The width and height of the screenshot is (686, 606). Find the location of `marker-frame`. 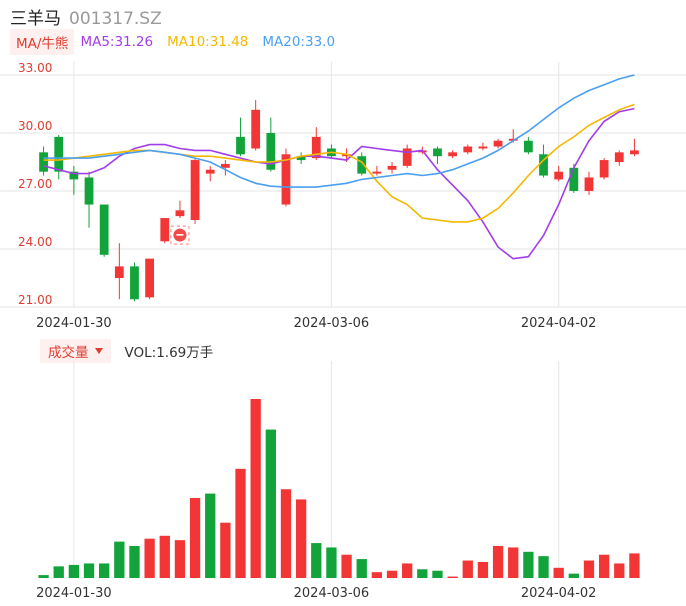

marker-frame is located at coordinates (180, 235).